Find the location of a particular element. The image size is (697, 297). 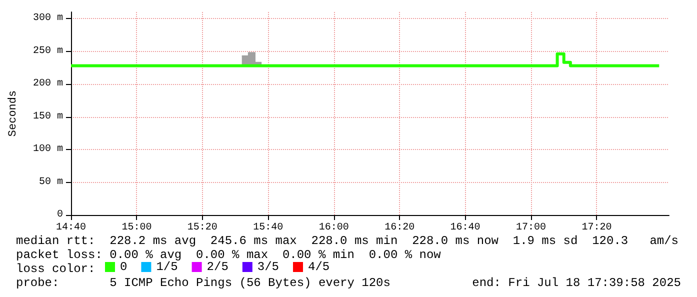

y-tick-label: 200 m is located at coordinates (47, 84).